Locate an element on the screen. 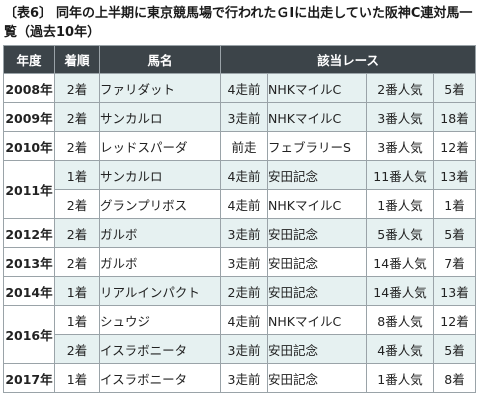 The image size is (478, 406). cell-horse: グランプリボス is located at coordinates (160, 204).